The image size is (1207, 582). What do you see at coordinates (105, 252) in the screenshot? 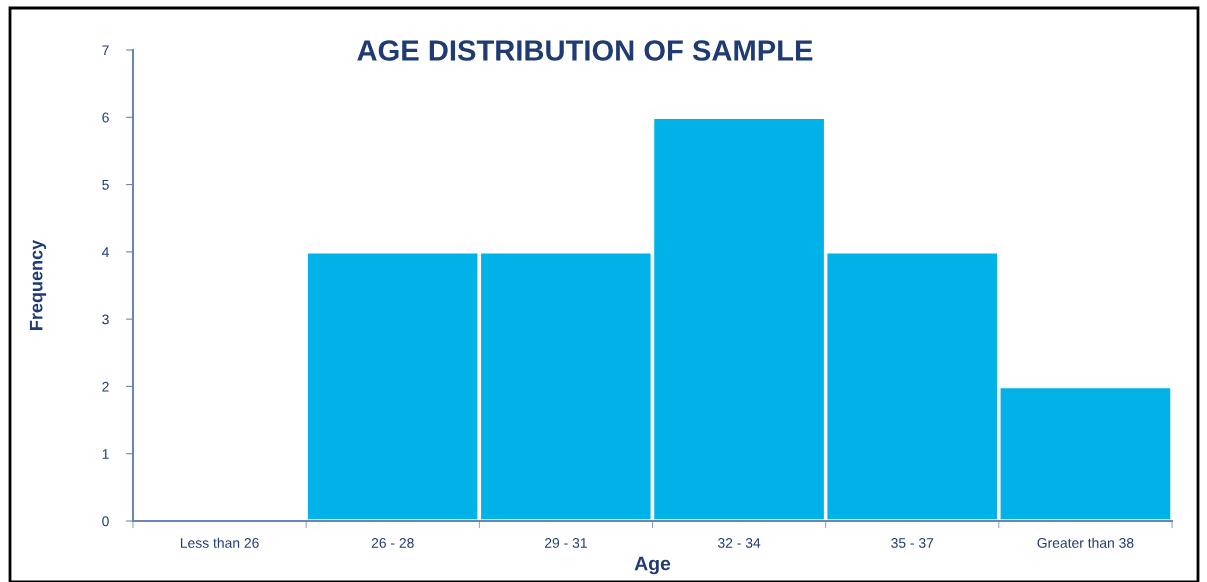
I see `y-tick-label: 4` at bounding box center [105, 252].